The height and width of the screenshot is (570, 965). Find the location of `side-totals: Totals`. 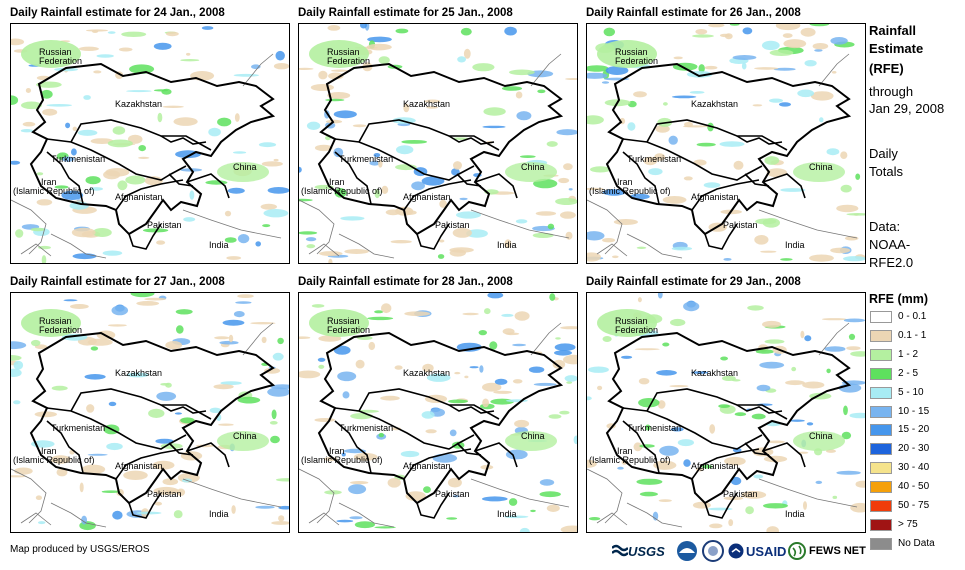

side-totals: Totals is located at coordinates (886, 171).